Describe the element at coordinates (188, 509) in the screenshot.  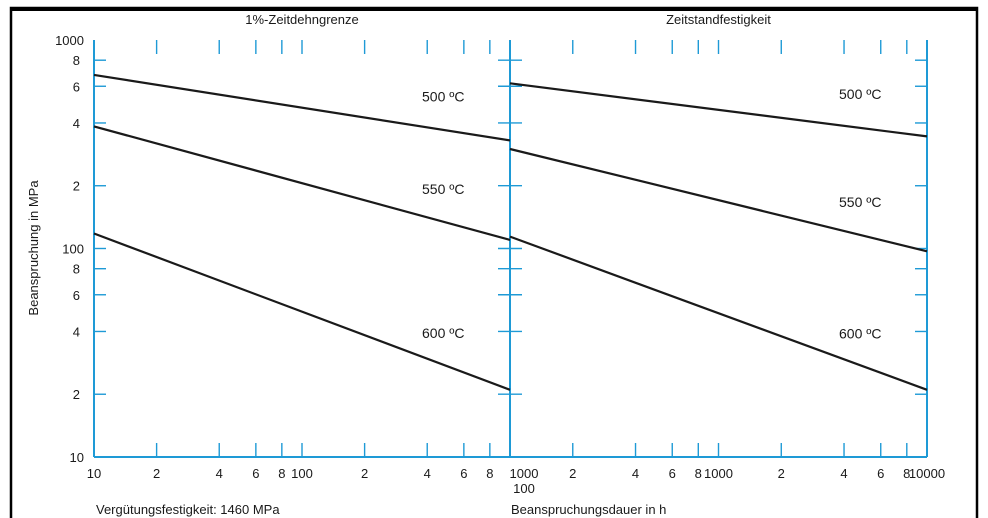
I see `tempering-strength-note: Vergütungsfestigkeit: 1460 MPa` at that location.